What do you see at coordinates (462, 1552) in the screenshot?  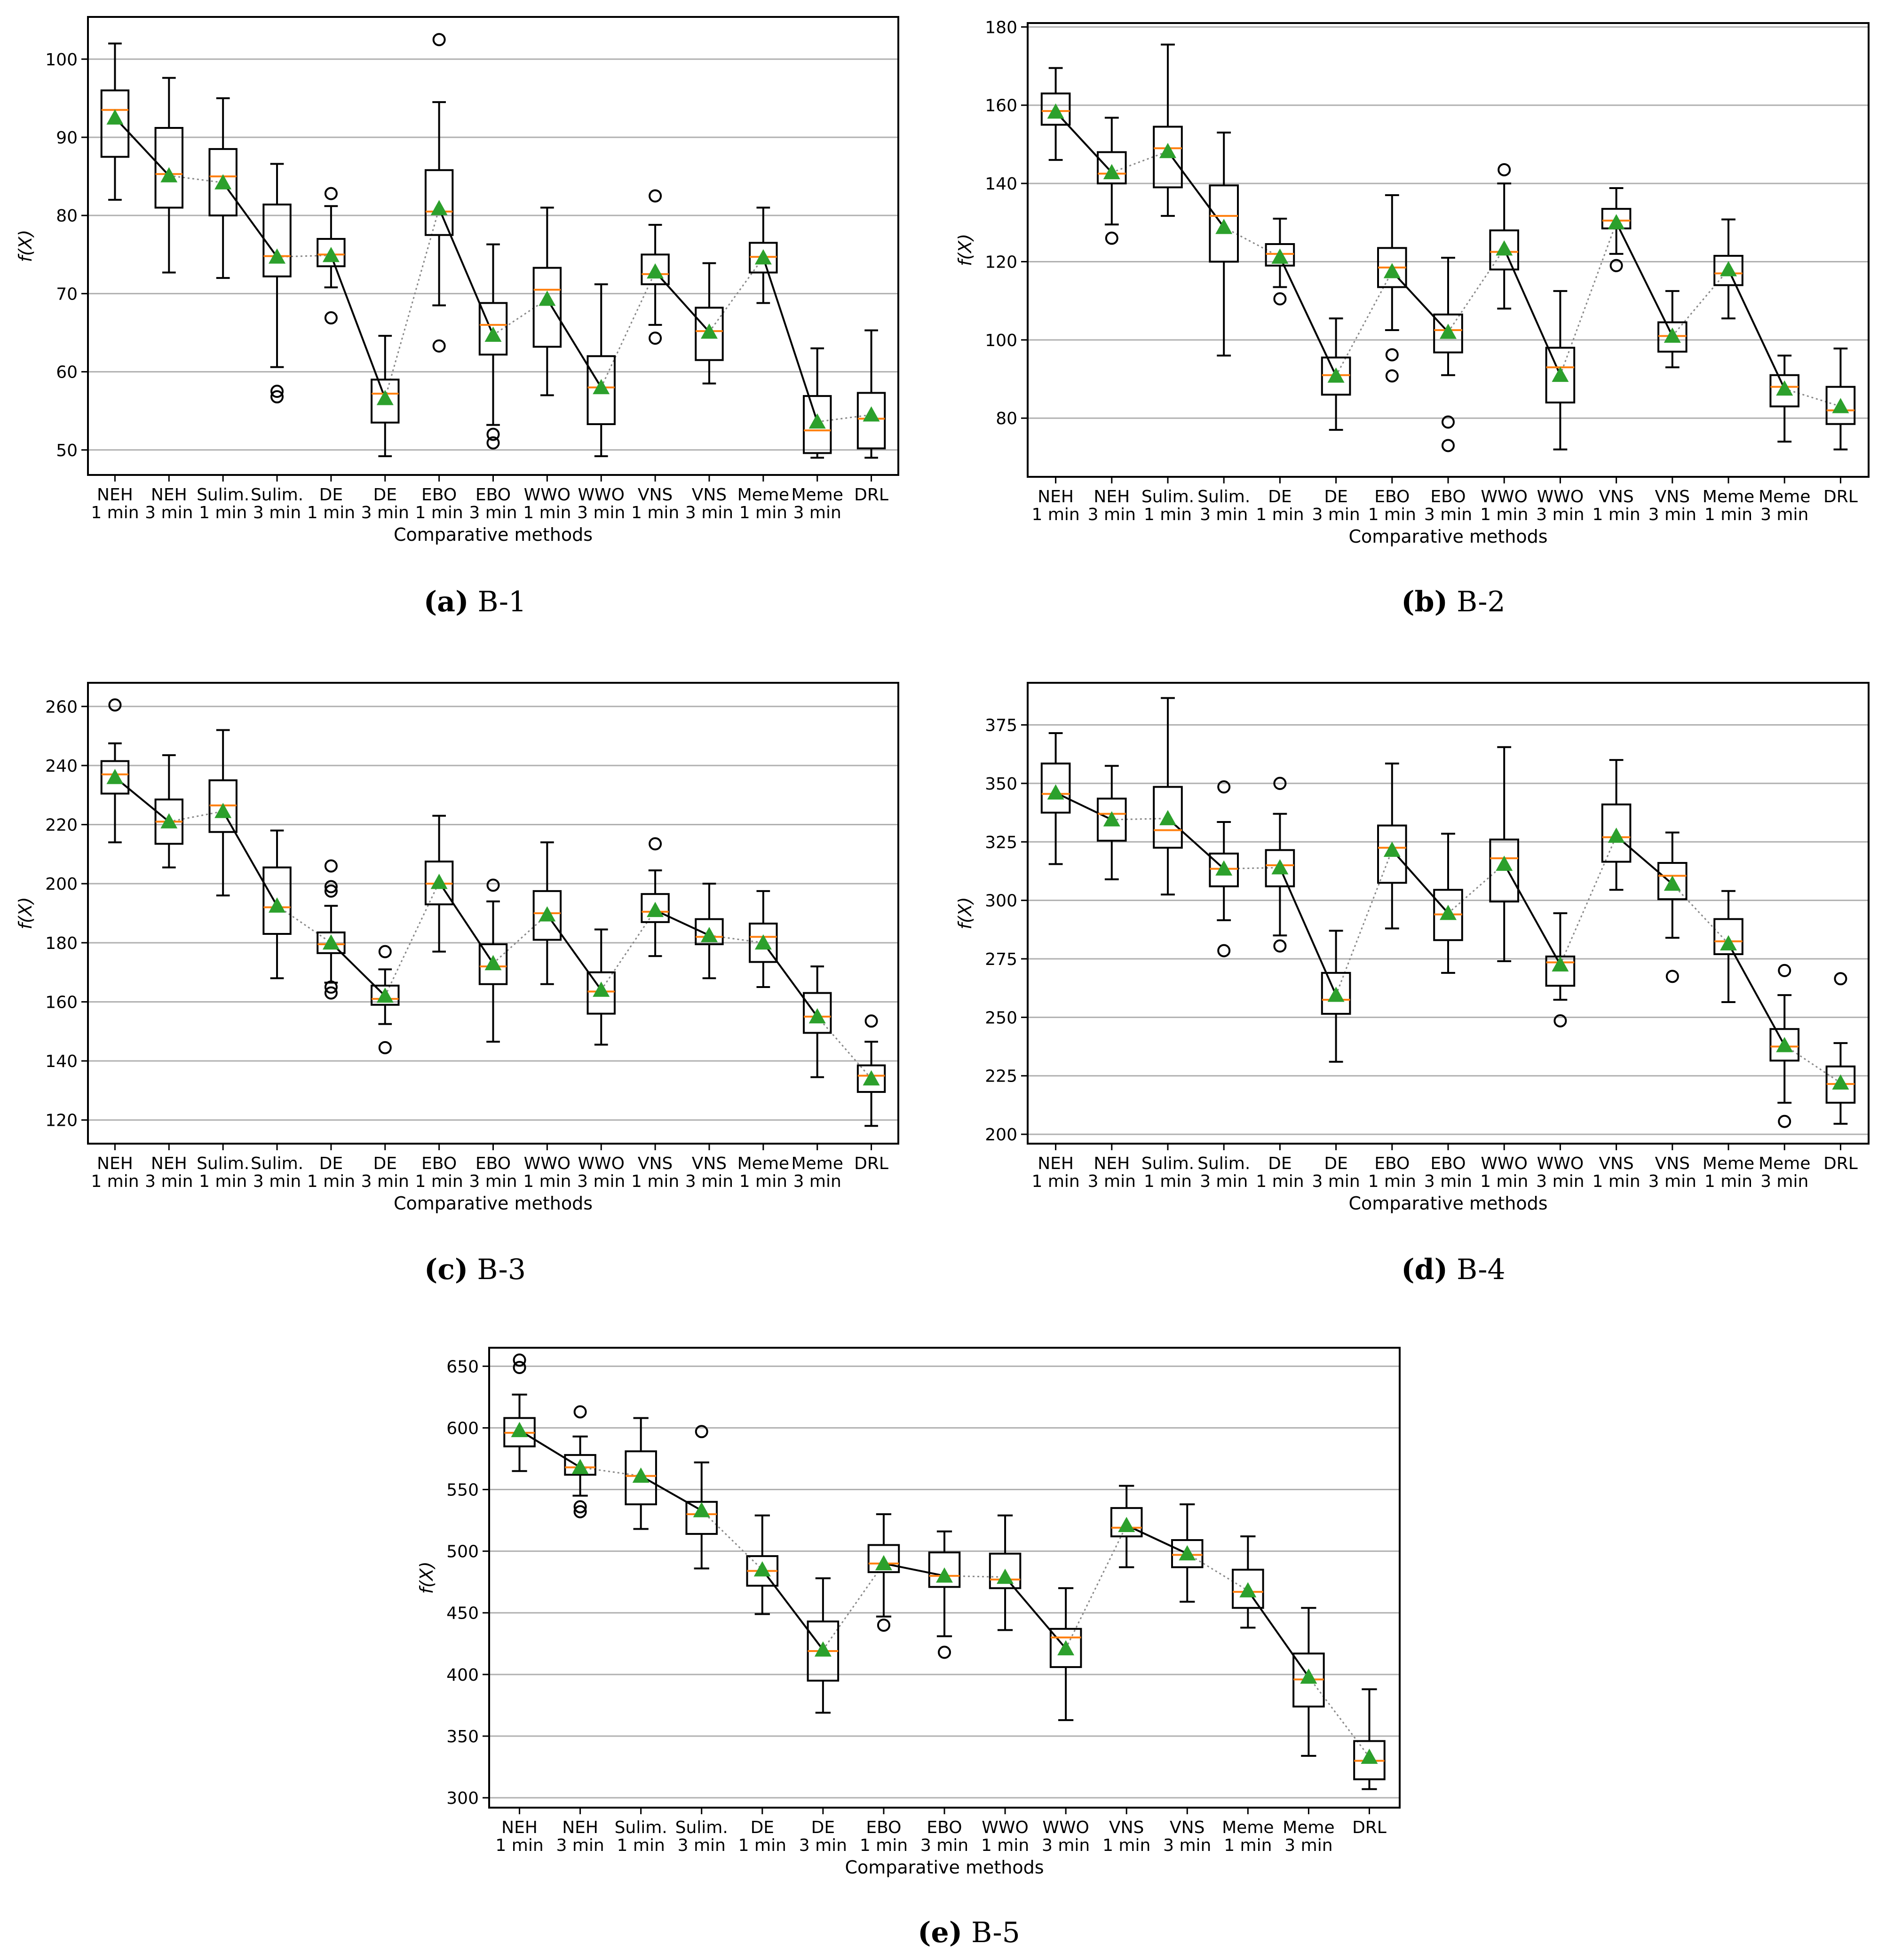 I see `y-tick-label: 500` at bounding box center [462, 1552].